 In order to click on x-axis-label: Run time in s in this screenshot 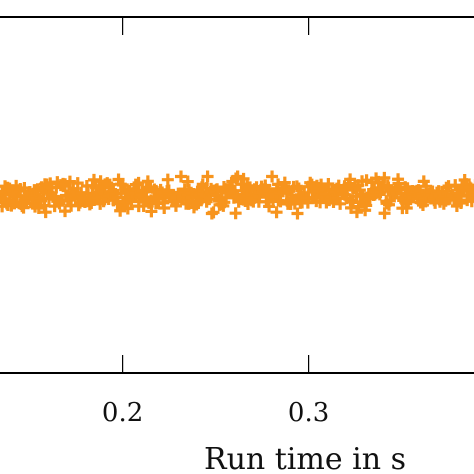, I will do `click(305, 458)`.